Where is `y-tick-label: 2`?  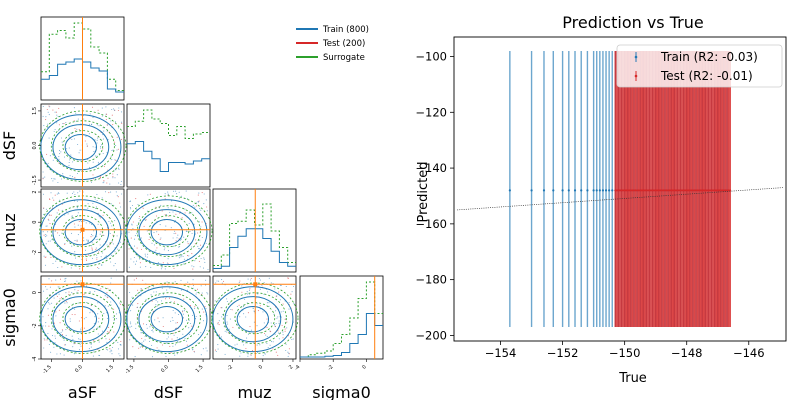
y-tick-label: 2 is located at coordinates (35, 191).